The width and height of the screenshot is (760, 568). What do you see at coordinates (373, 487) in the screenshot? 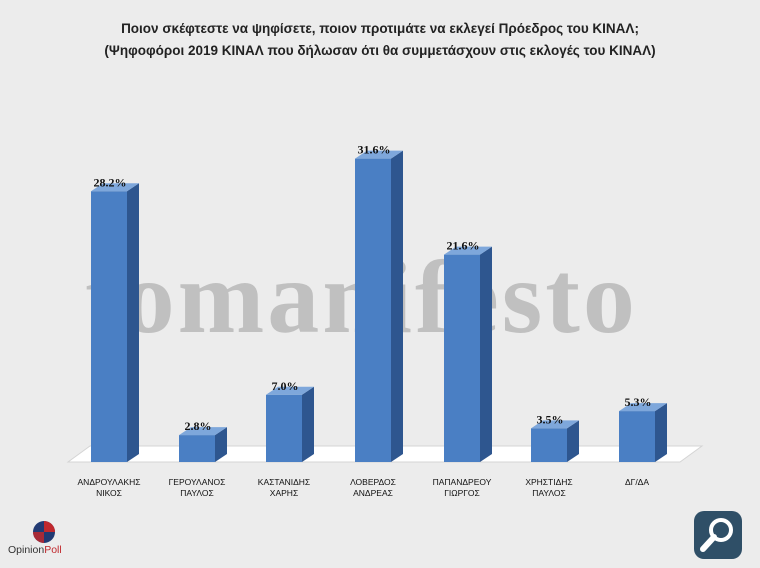
I see `category-label: ΛΟΒΕΡΔΟΣ ΑΝΔΡΕΑΣ` at bounding box center [373, 487].